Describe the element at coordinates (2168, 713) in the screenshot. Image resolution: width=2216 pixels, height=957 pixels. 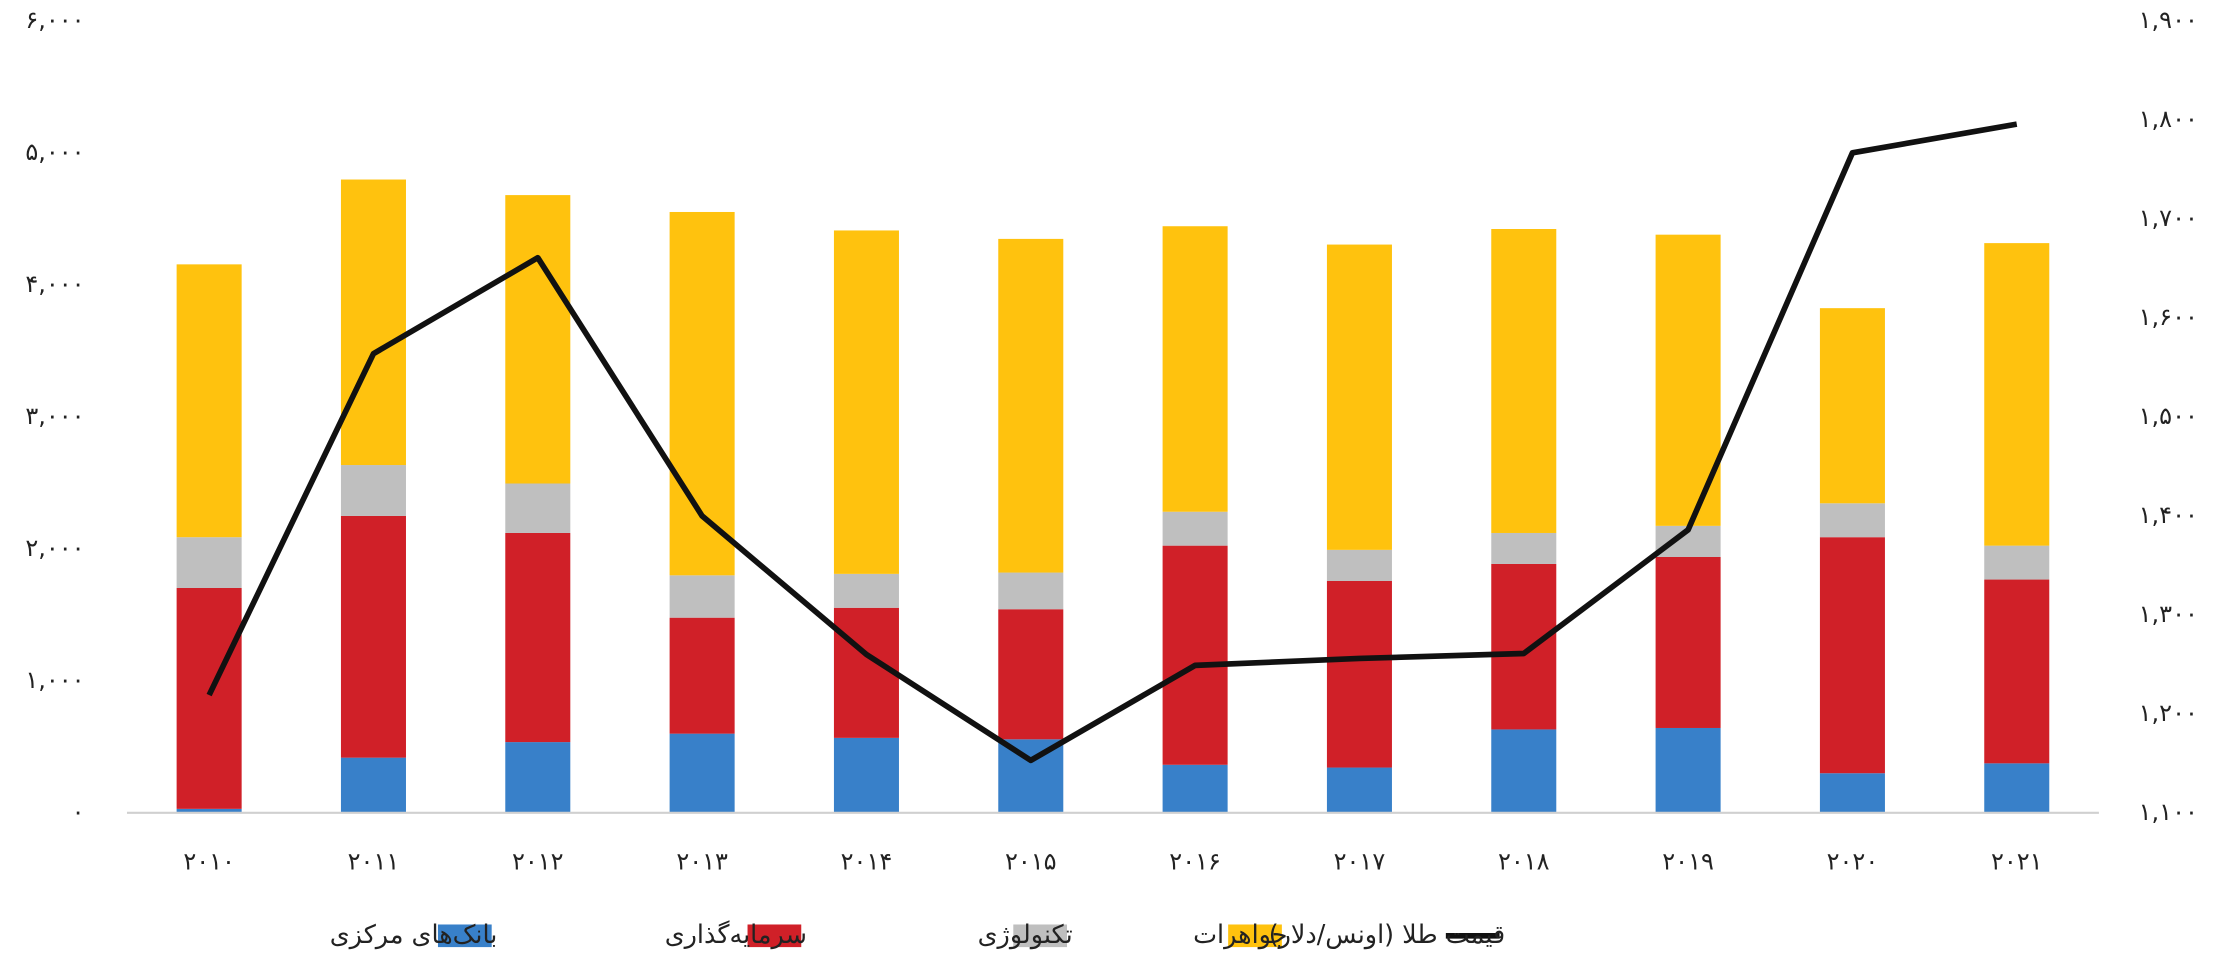
I see `y2-tick-label: ۱,۲۰۰` at that location.